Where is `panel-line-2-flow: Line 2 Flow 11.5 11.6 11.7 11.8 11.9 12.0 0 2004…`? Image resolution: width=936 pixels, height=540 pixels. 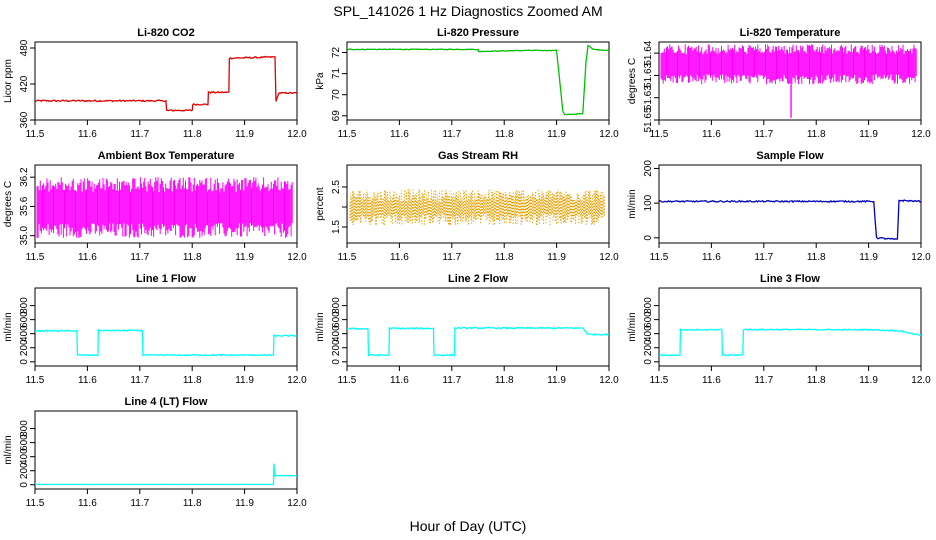 panel-line-2-flow: Line 2 Flow 11.5 11.6 11.7 11.8 11.9 12.0 0 2004… is located at coordinates (467, 329).